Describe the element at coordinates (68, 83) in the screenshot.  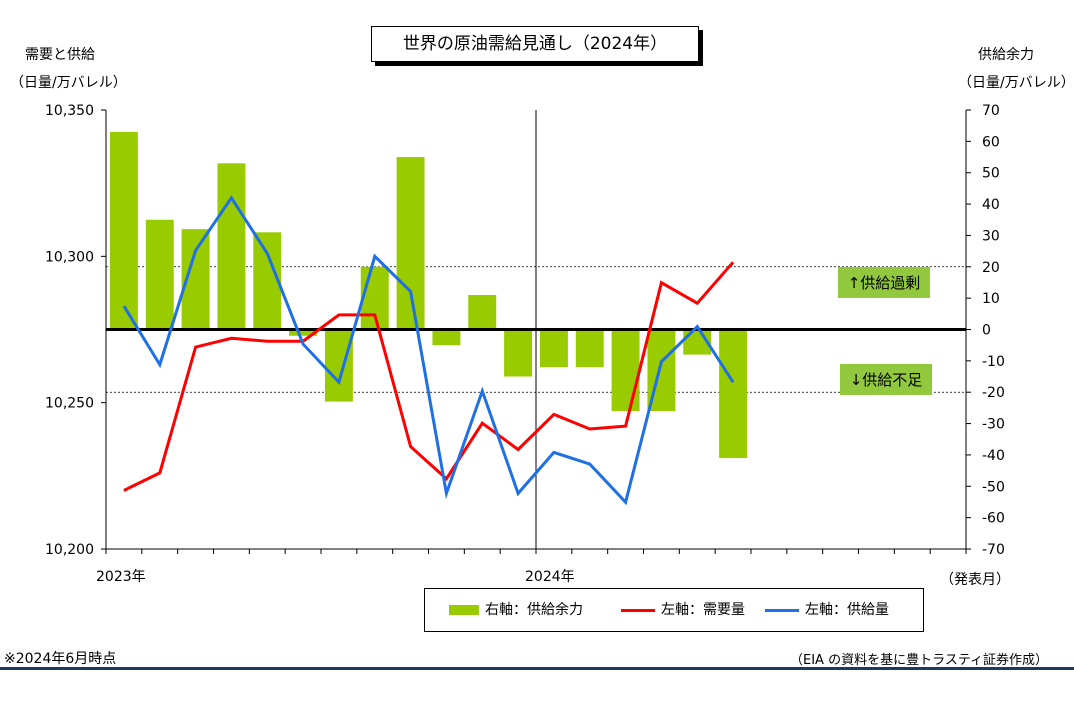
I see `left-axis-title-line2: （日量/万バレル）` at that location.